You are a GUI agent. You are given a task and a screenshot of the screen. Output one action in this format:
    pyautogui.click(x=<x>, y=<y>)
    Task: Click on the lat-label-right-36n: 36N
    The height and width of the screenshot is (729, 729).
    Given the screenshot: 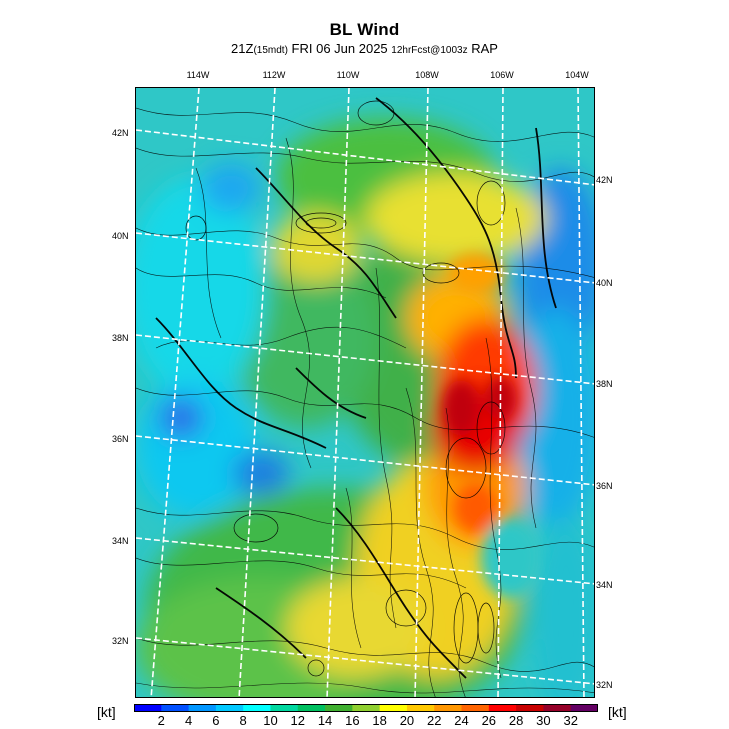 What is the action you would take?
    pyautogui.click(x=604, y=486)
    